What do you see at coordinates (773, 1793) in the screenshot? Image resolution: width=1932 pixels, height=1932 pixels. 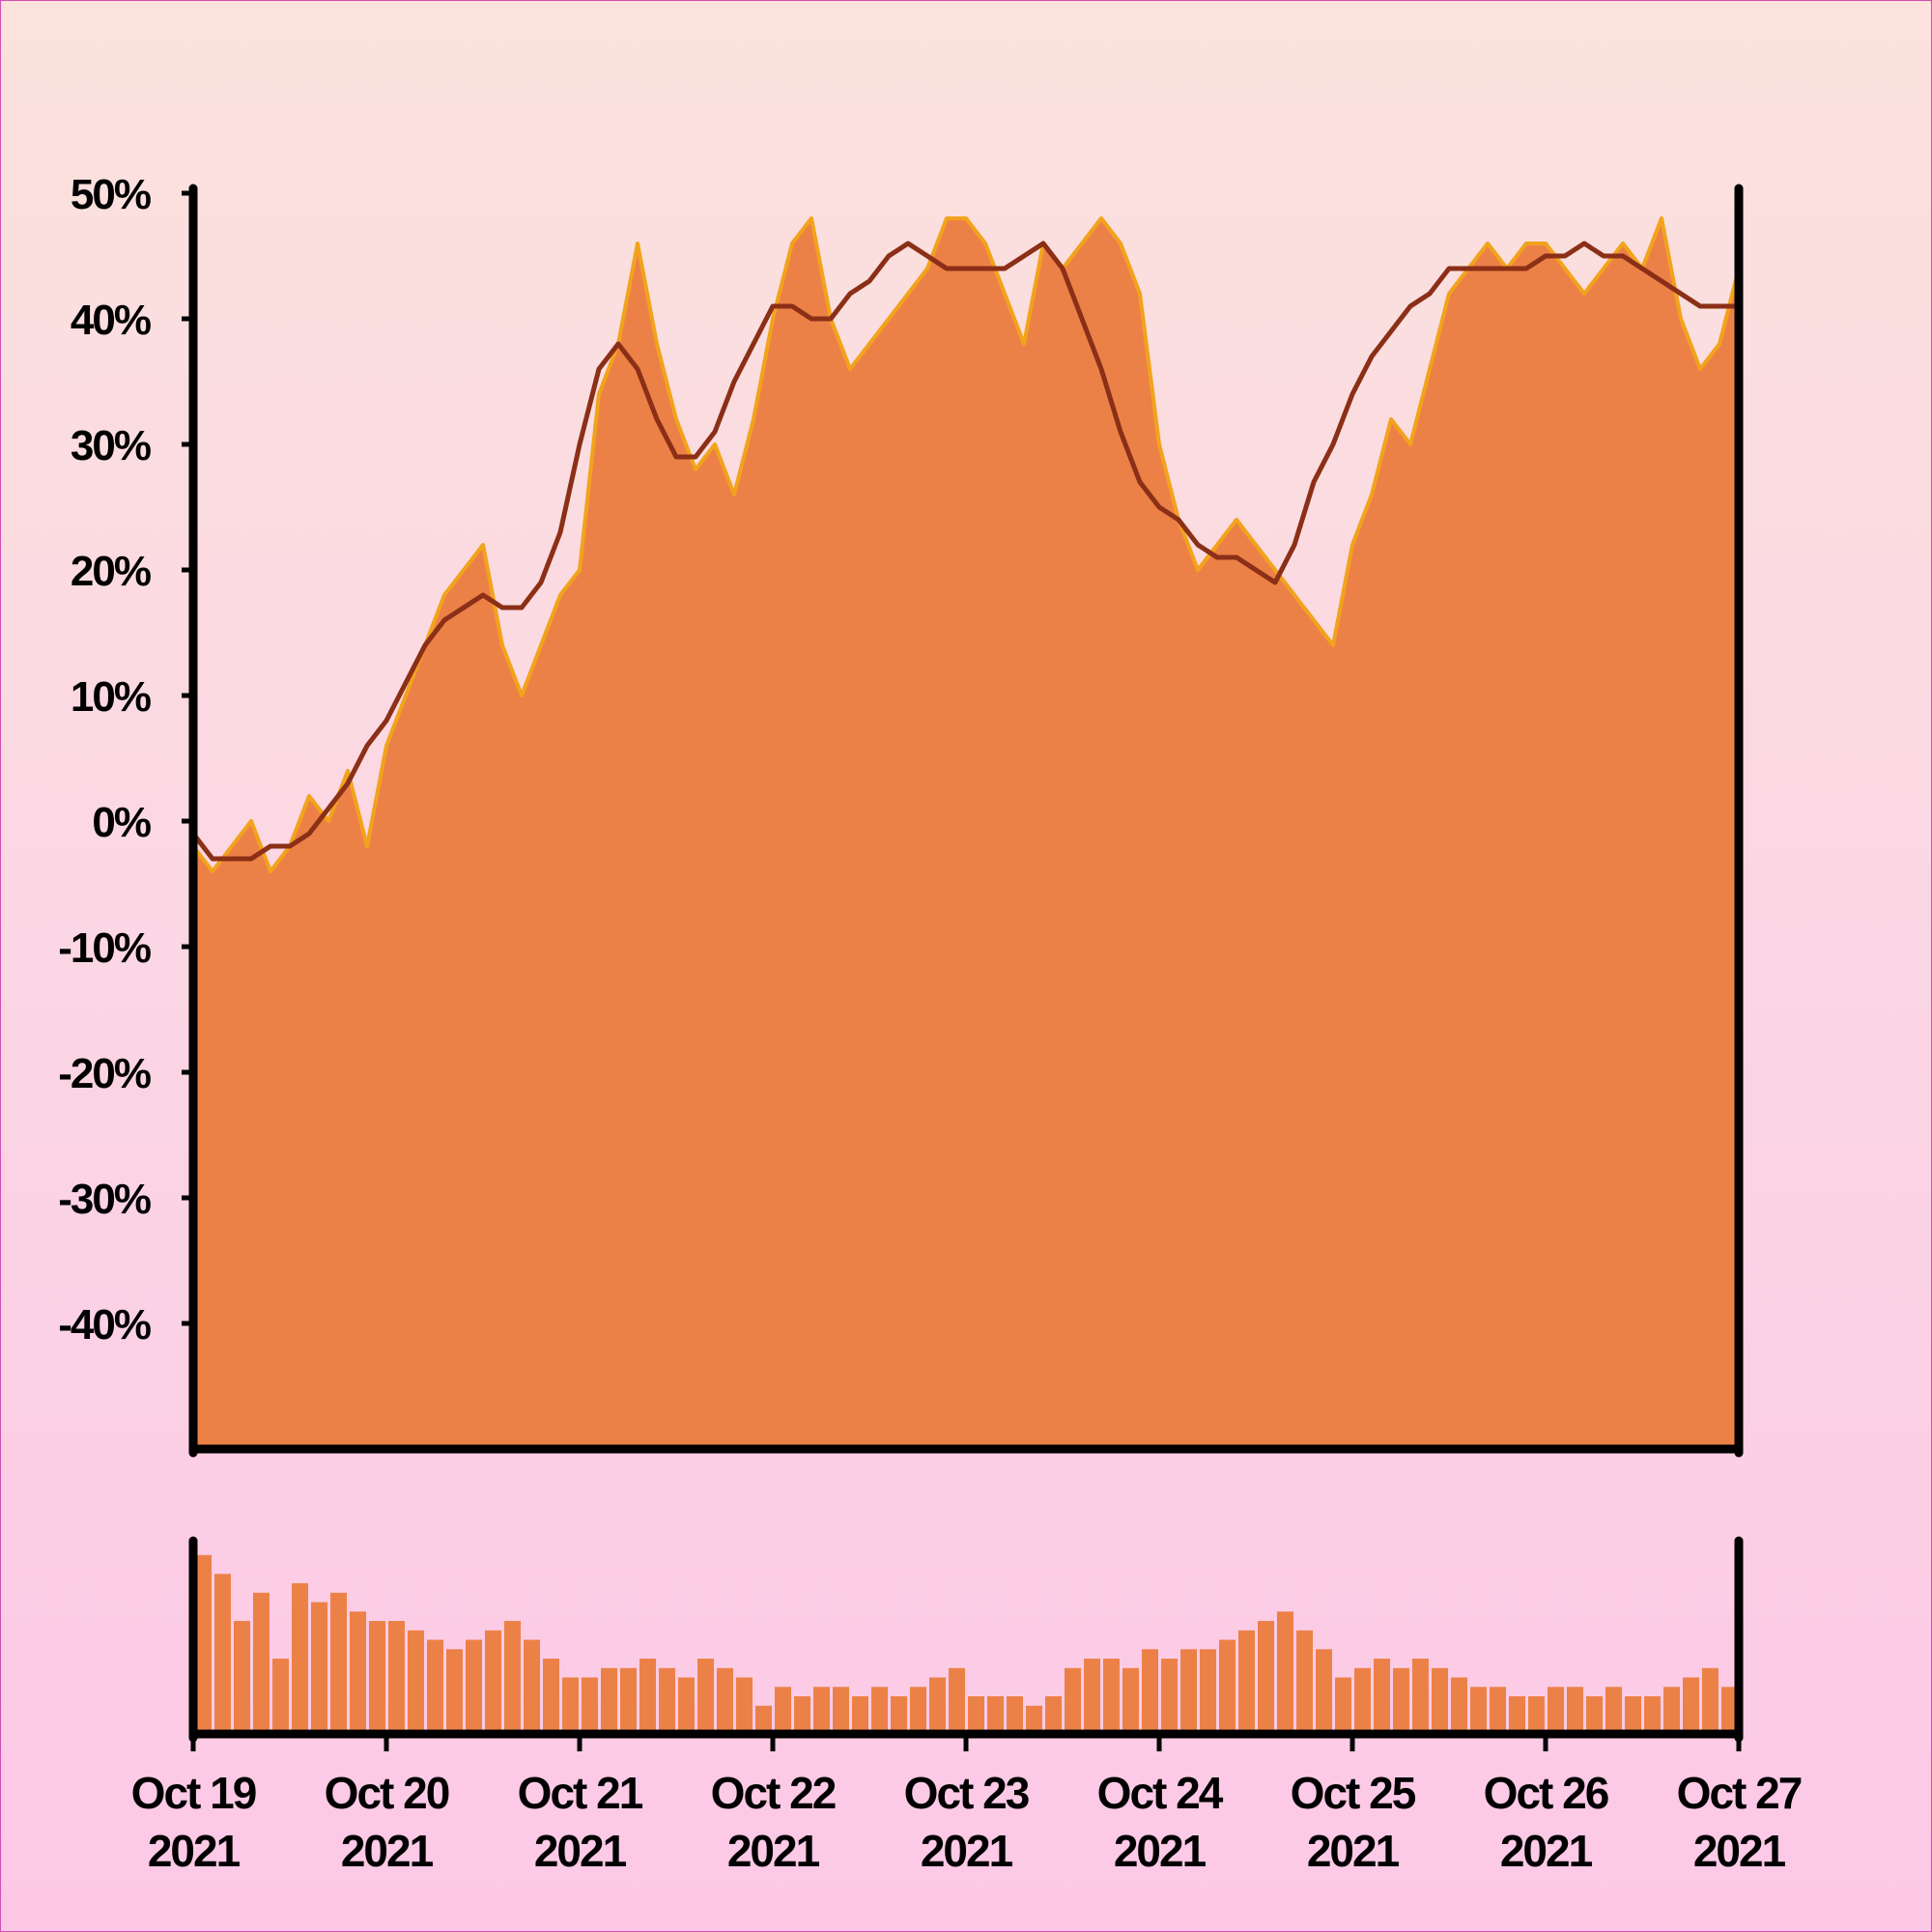 I see `x-tick-label-date: Oct 22` at bounding box center [773, 1793].